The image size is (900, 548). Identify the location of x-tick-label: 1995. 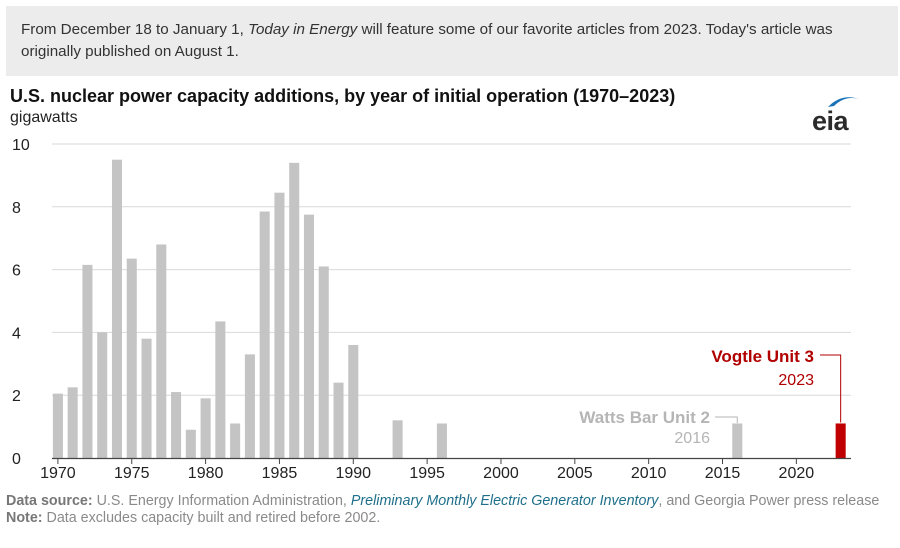
(427, 473).